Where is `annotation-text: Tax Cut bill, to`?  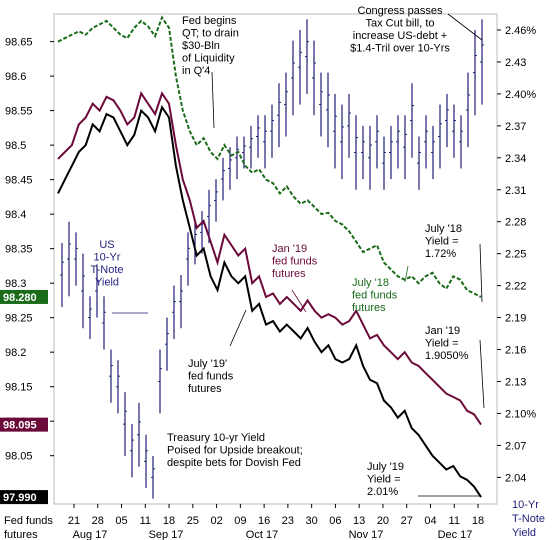
annotation-text: Tax Cut bill, to is located at coordinates (399, 24).